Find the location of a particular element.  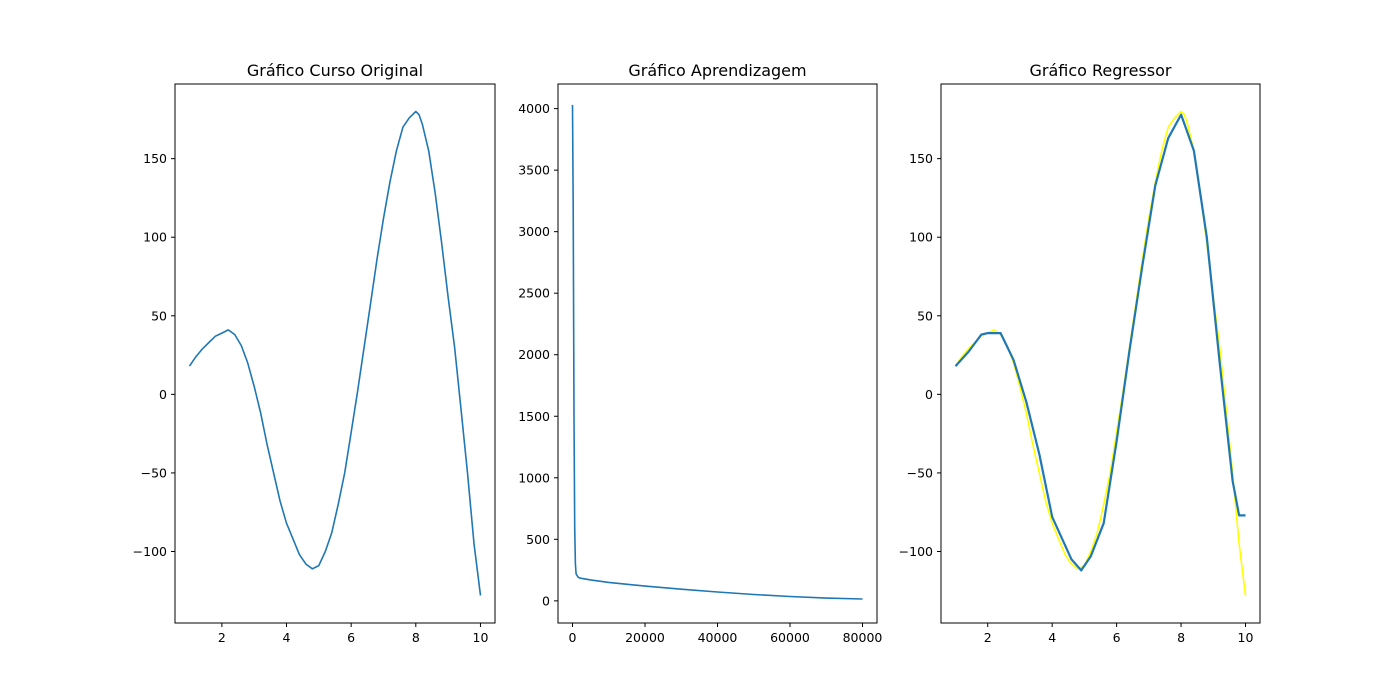

x-tick-label: 0 is located at coordinates (573, 637).